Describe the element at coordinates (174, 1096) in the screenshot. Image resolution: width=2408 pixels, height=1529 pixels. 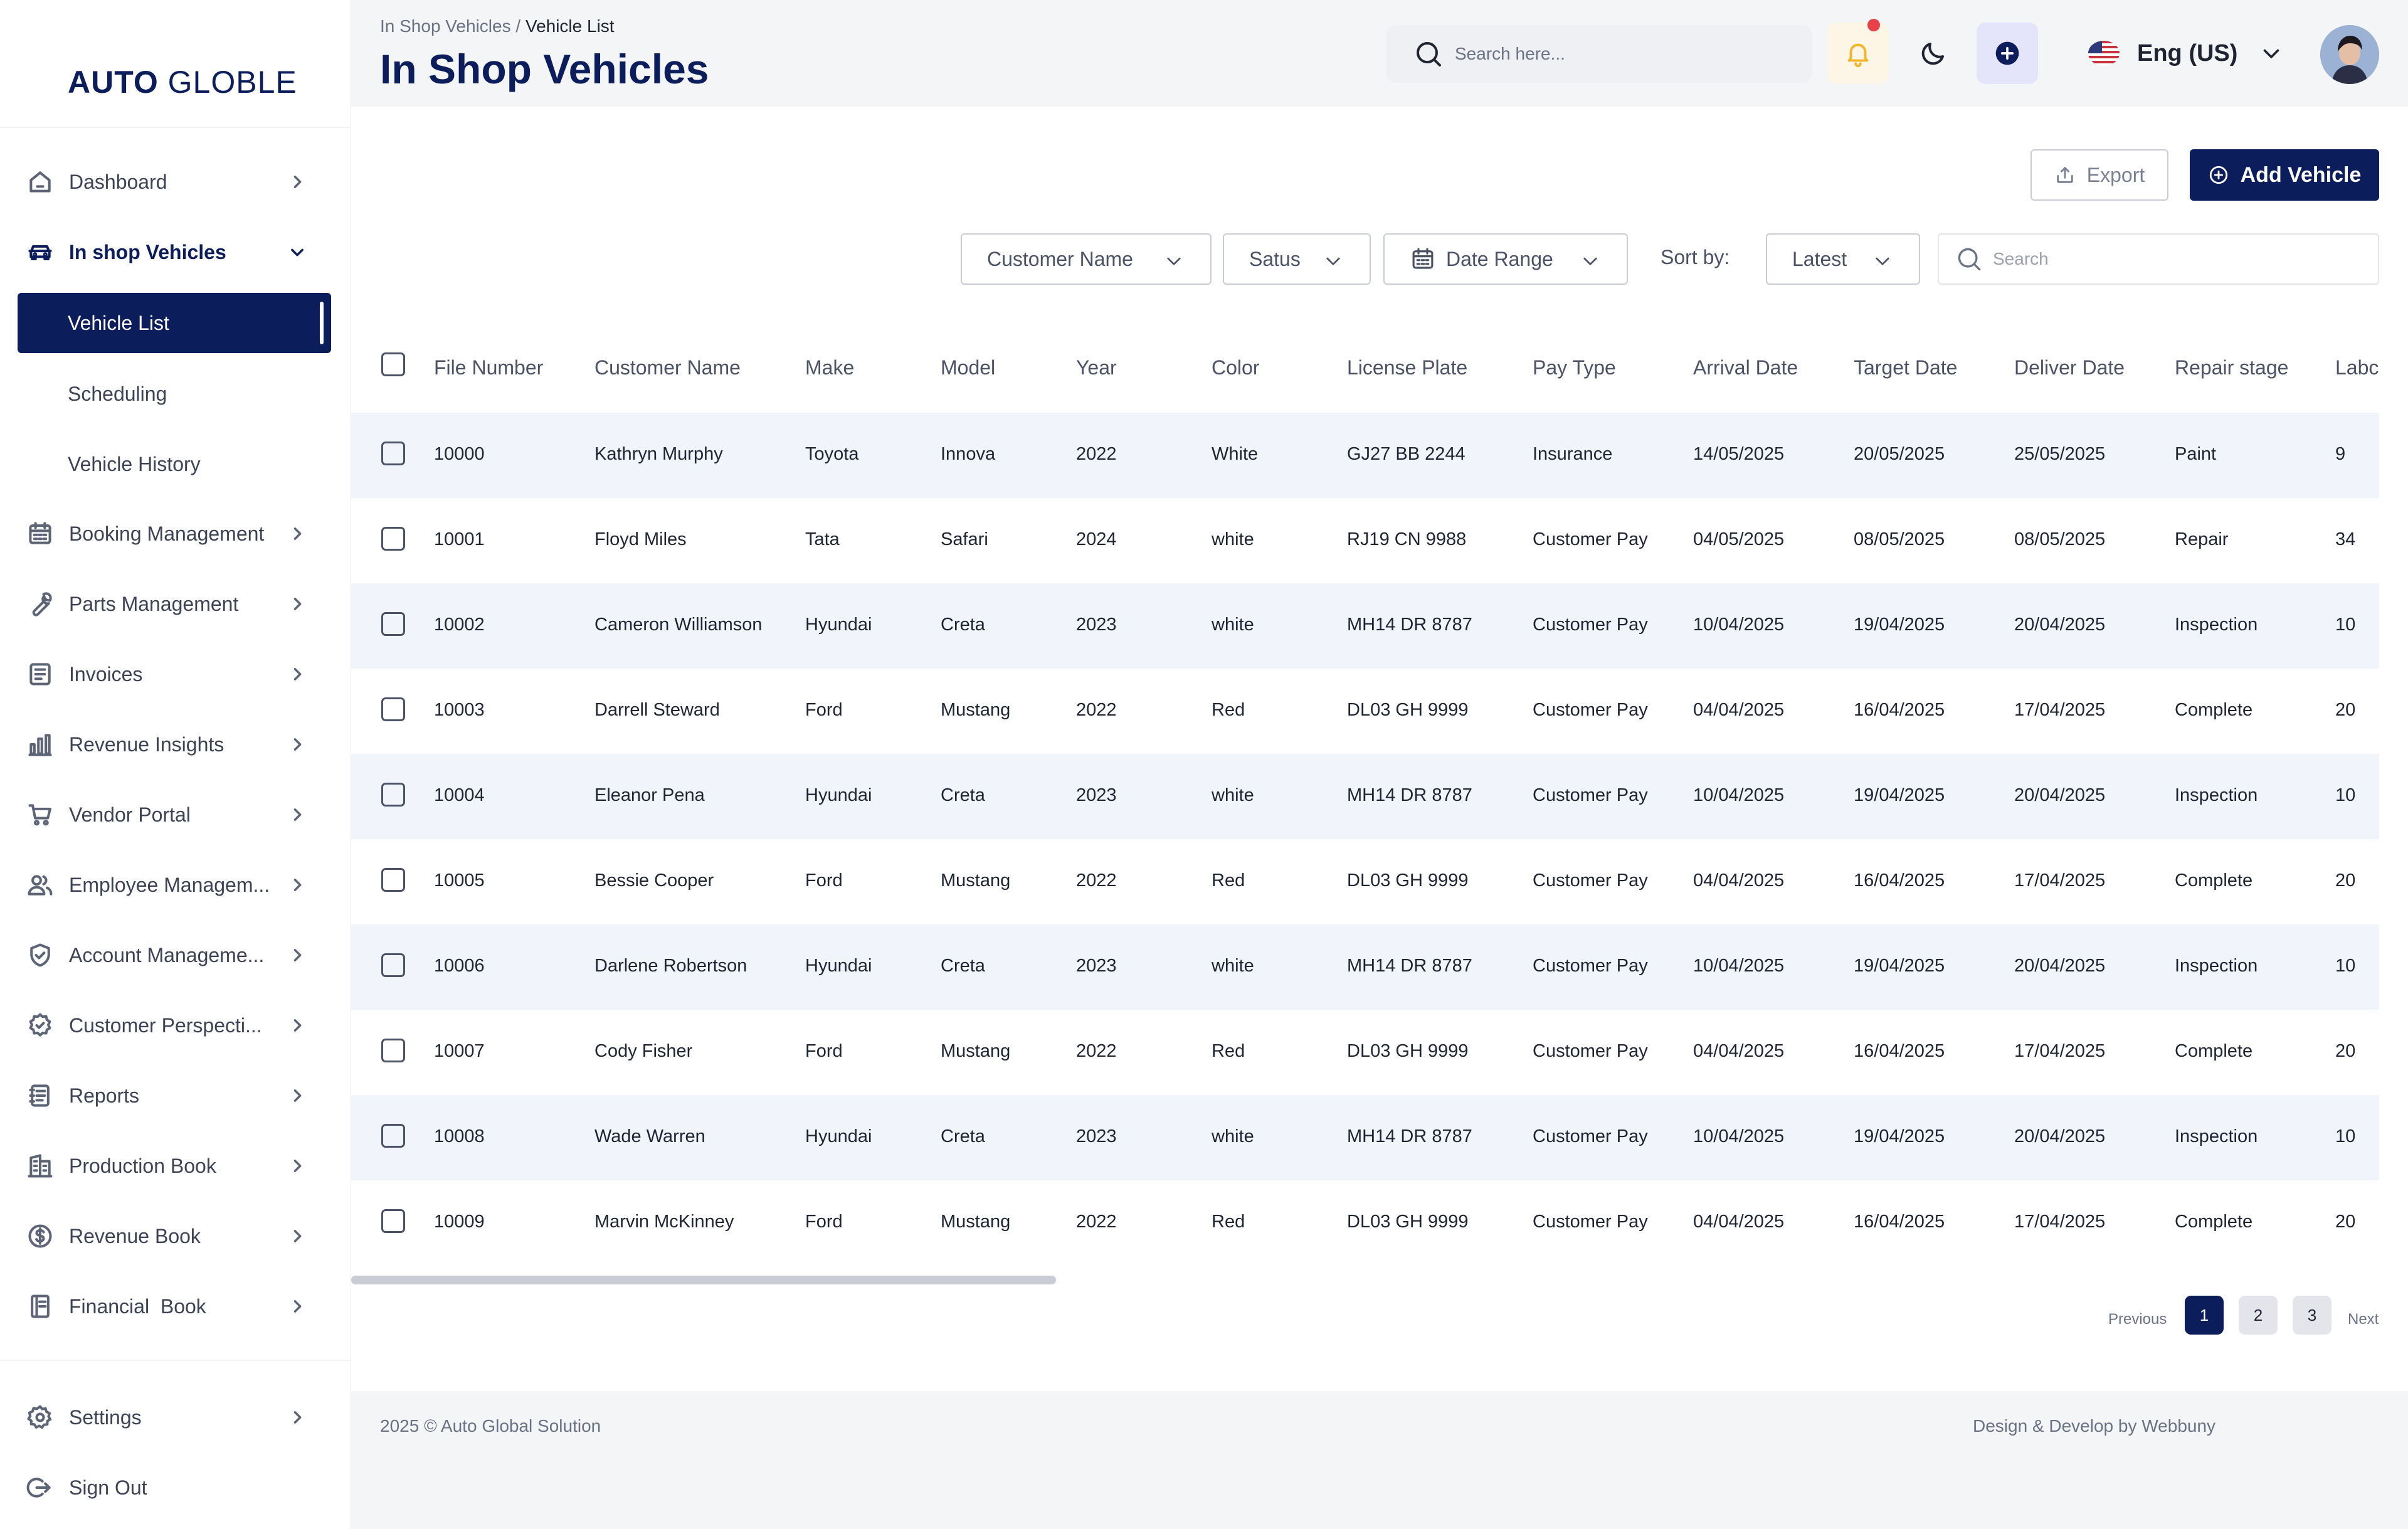
I see `sidebar-item-reports: Reports` at that location.